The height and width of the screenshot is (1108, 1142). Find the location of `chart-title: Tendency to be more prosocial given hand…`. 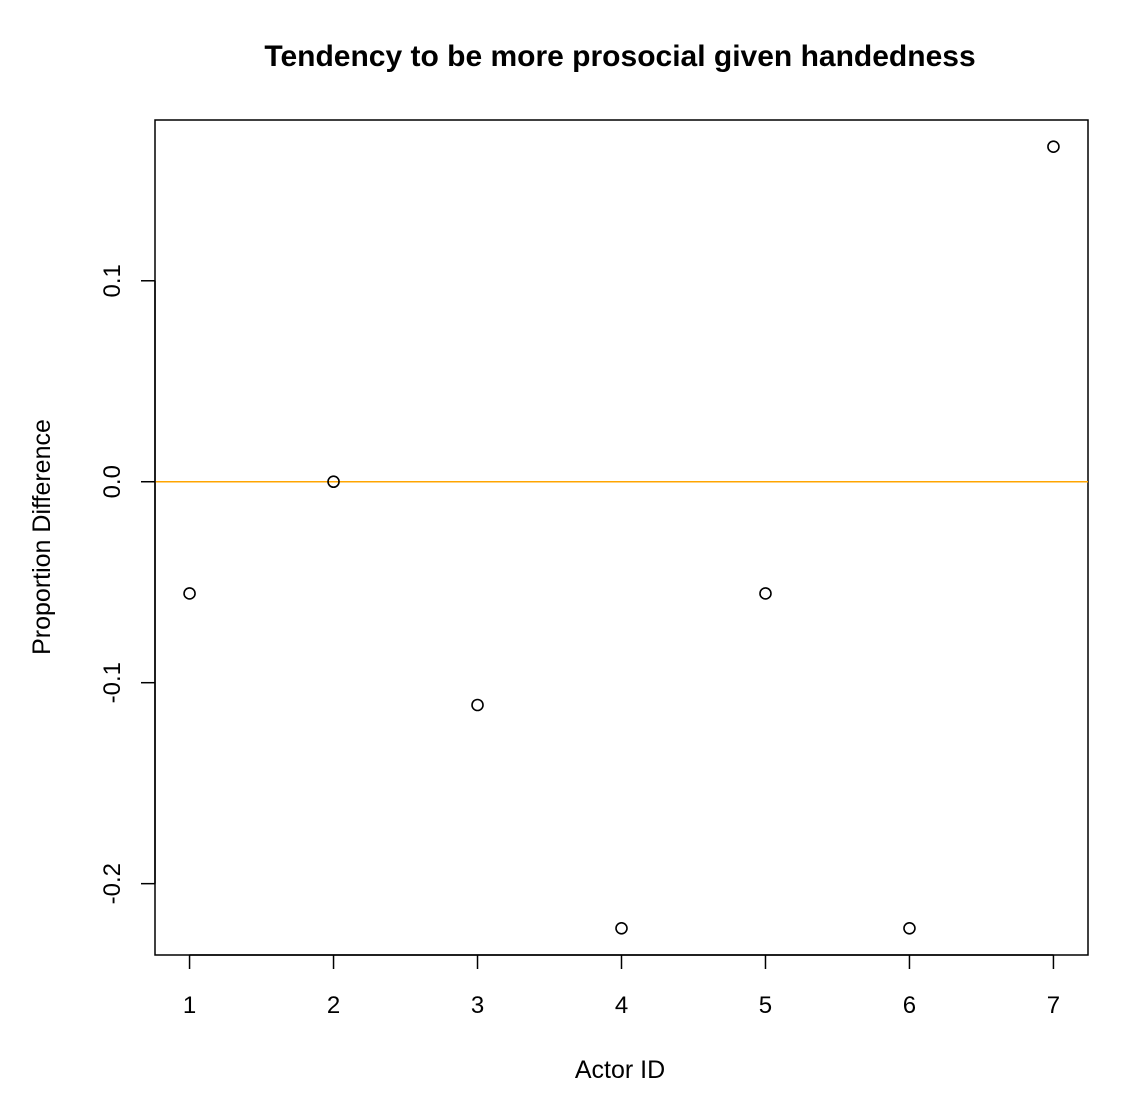

chart-title: Tendency to be more prosocial given hand… is located at coordinates (619, 56).